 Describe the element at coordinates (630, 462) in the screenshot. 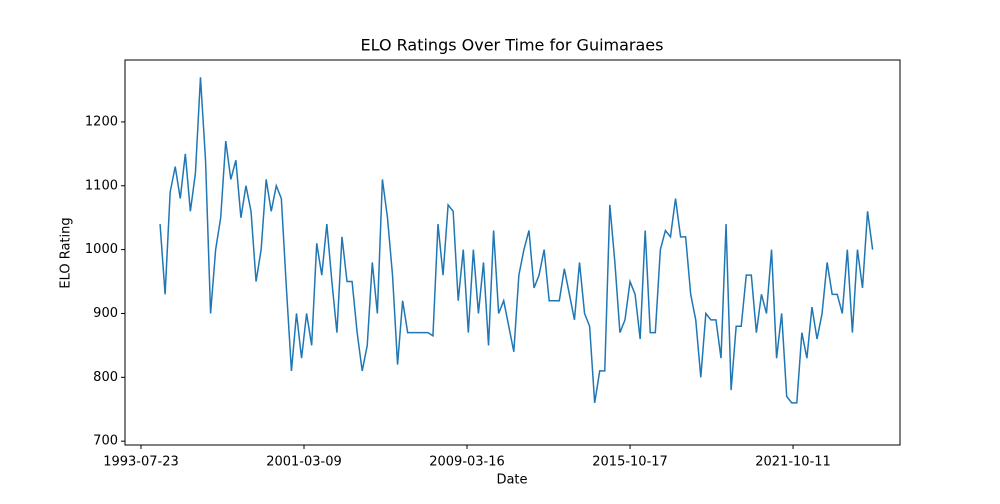

I see `x-tick-label: 2015-10-17` at that location.